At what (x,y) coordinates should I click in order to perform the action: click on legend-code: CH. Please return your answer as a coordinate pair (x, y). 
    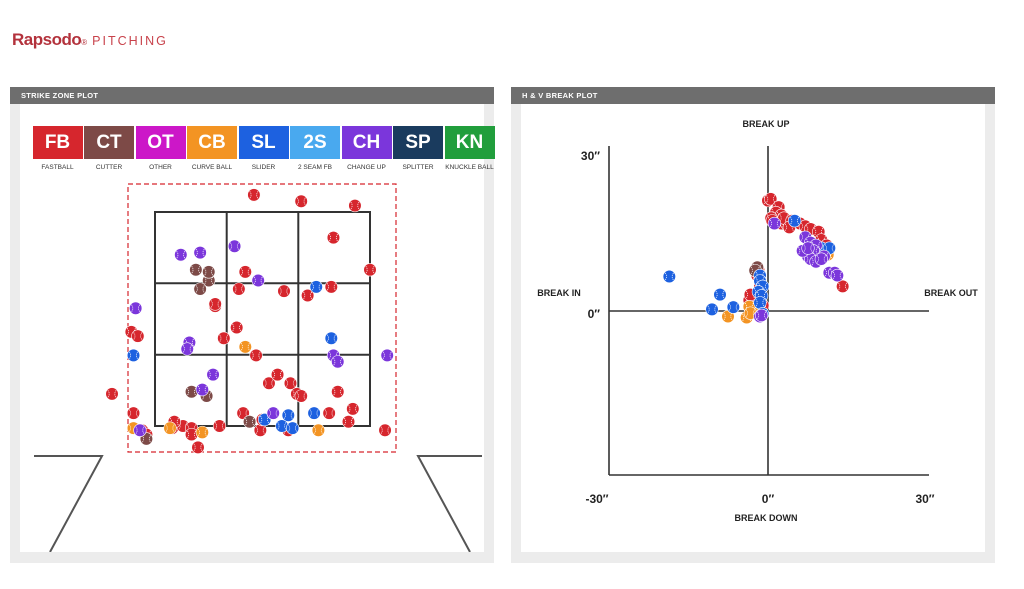
    Looking at the image, I should click on (366, 142).